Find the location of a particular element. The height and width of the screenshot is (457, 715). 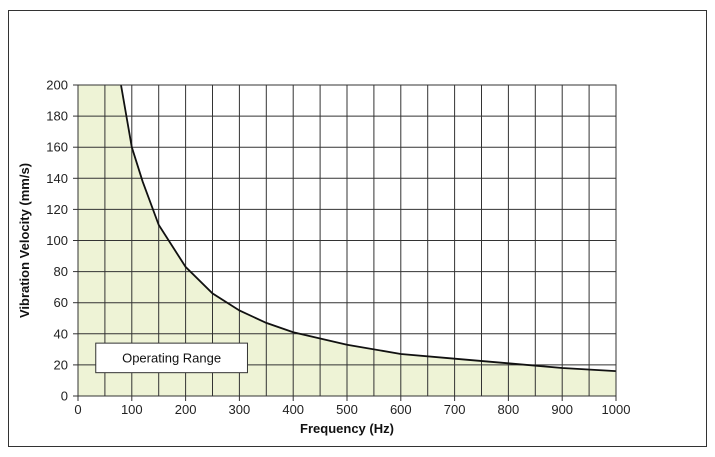

y-tick-label: 80 is located at coordinates (61, 271).